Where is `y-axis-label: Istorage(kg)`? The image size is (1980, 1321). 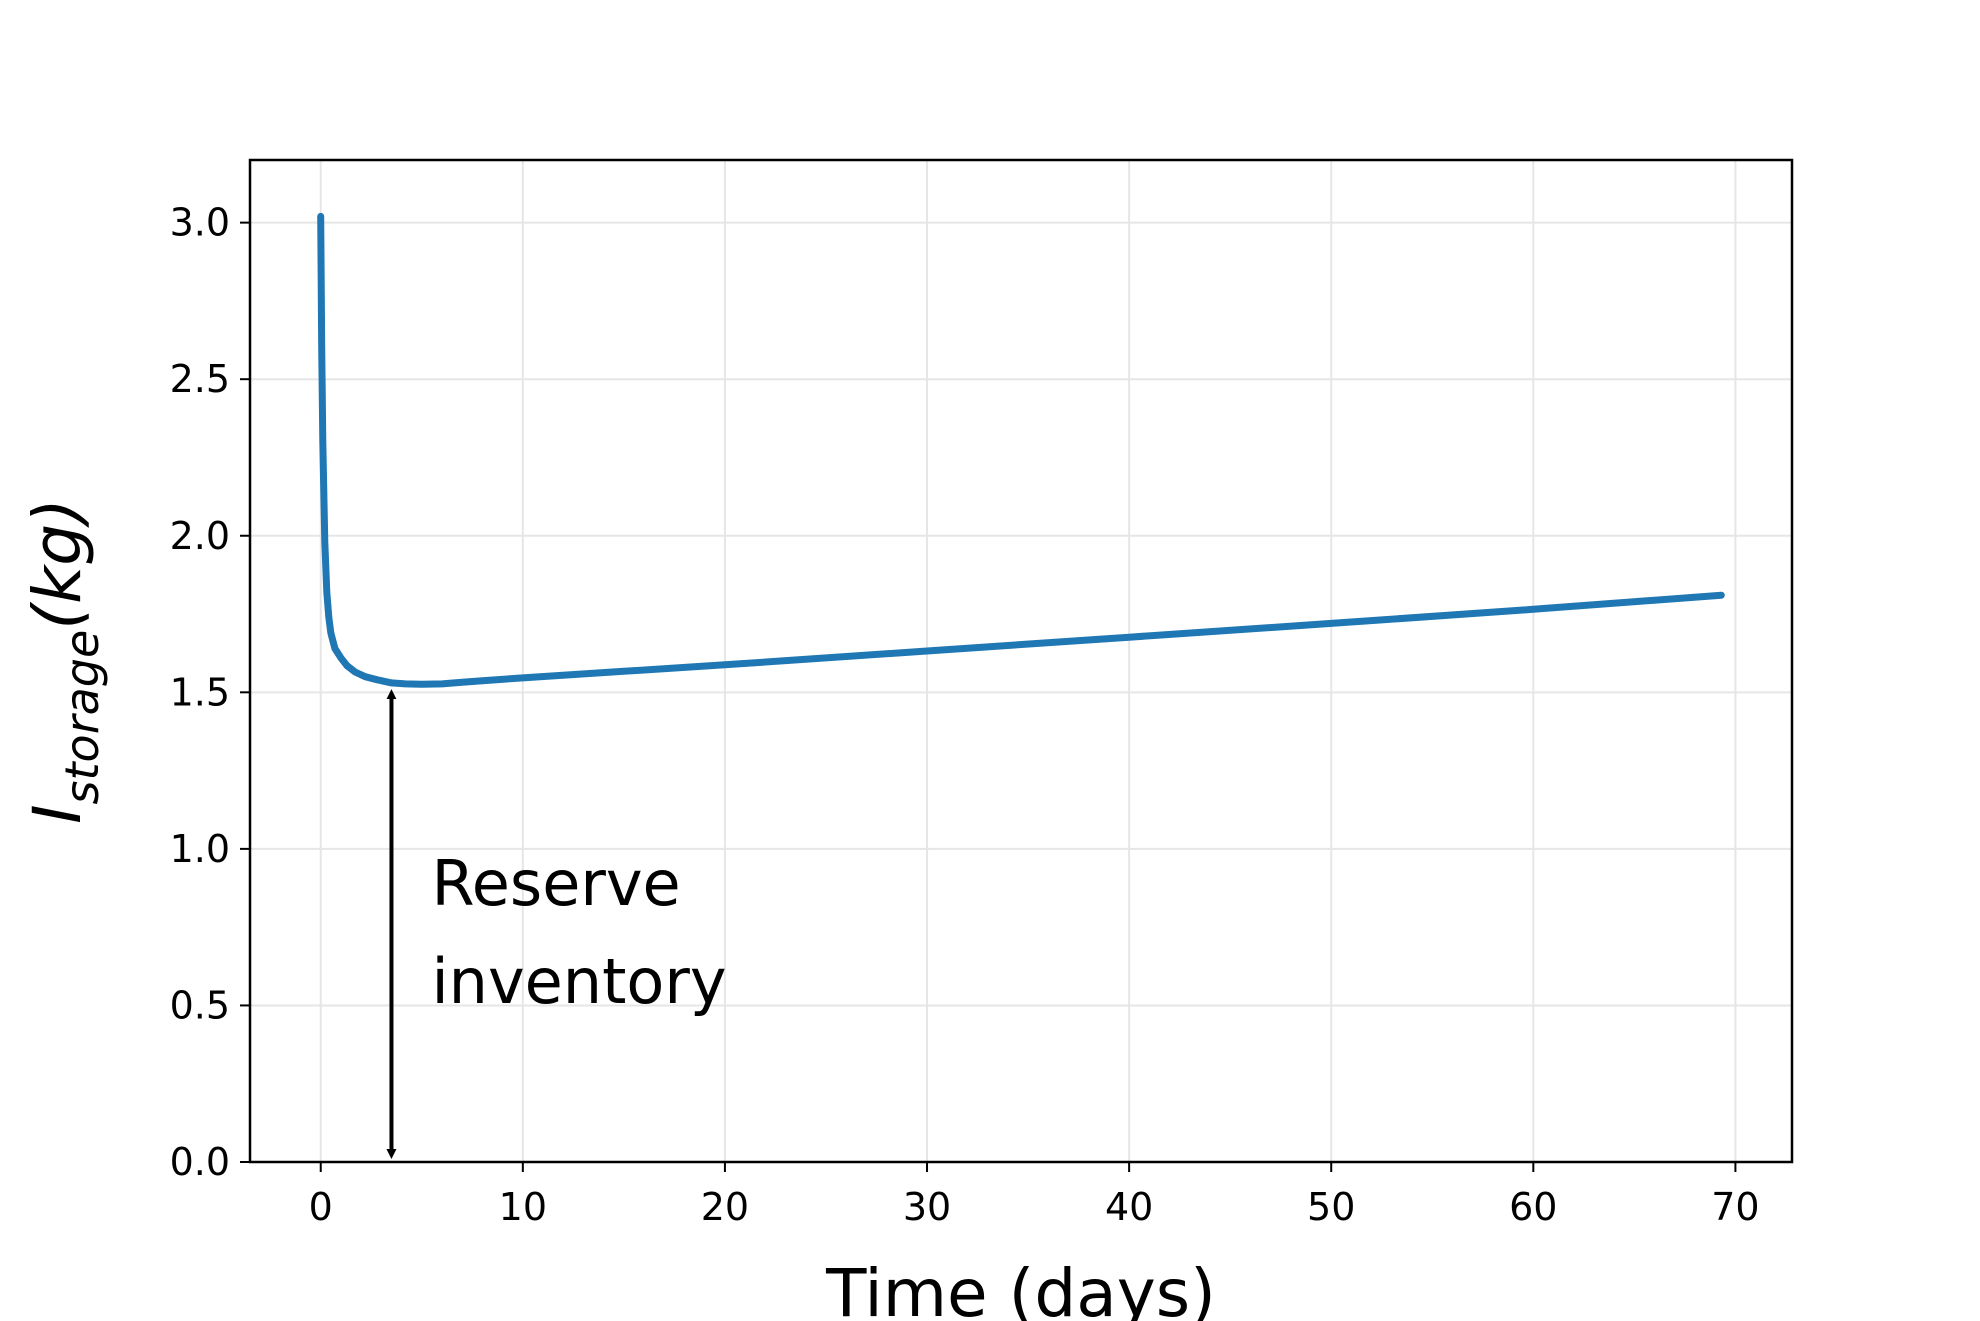
y-axis-label: Istorage(kg) is located at coordinates (64, 661).